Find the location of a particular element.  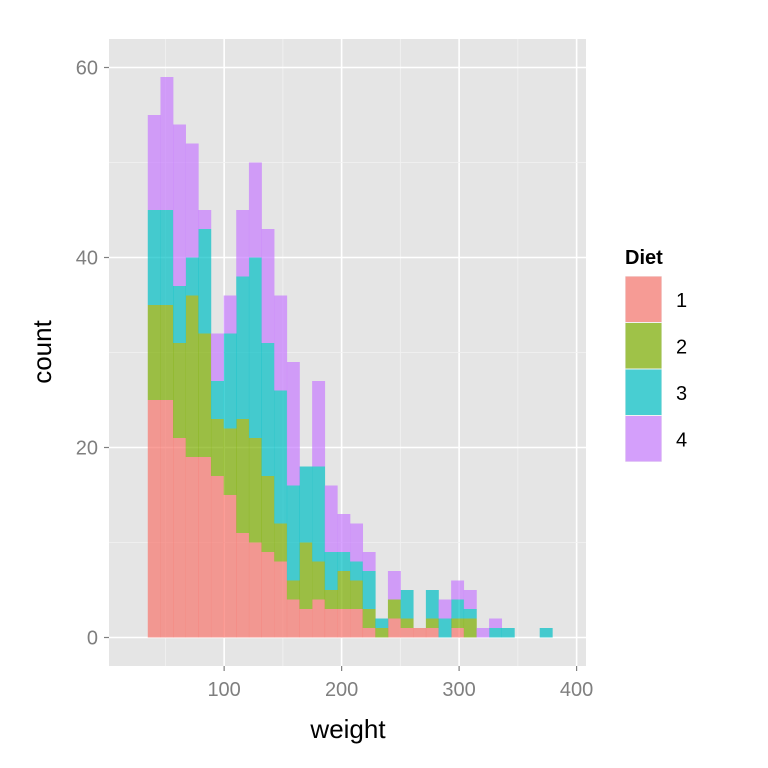

x-axis-title: weight is located at coordinates (347, 729).